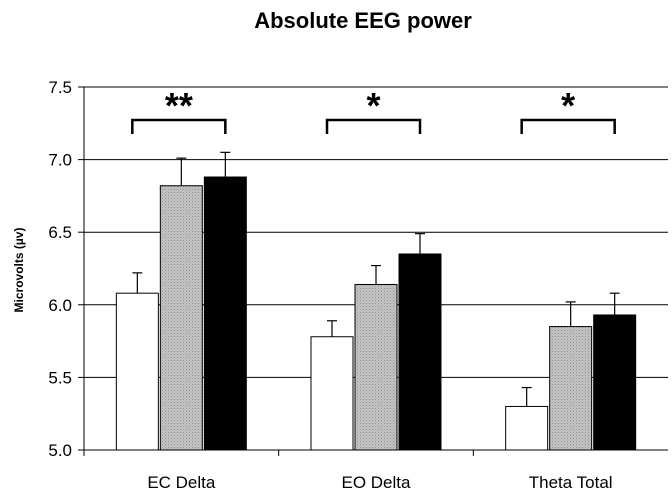  I want to click on y-tick-label: 6.5, so click(60, 232).